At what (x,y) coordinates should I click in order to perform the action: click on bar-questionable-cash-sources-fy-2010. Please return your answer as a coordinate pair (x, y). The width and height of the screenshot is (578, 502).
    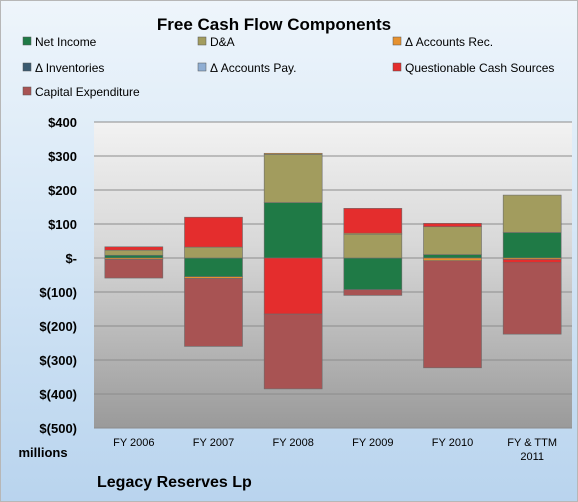
    Looking at the image, I should click on (452, 225).